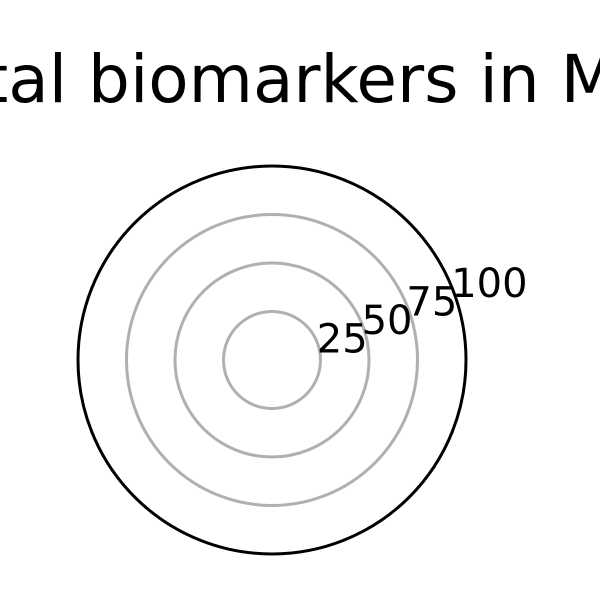  Describe the element at coordinates (300, 79) in the screenshot. I see `chart-title: tal biomarkers in M` at that location.